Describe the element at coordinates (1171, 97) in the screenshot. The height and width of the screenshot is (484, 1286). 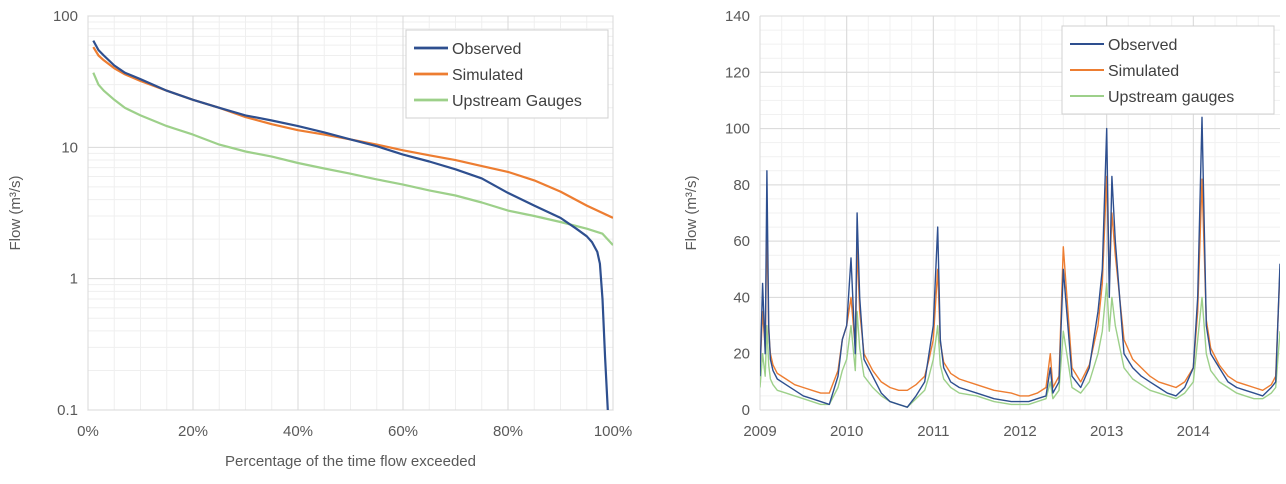
I see `legend-label: Upstream gauges` at that location.